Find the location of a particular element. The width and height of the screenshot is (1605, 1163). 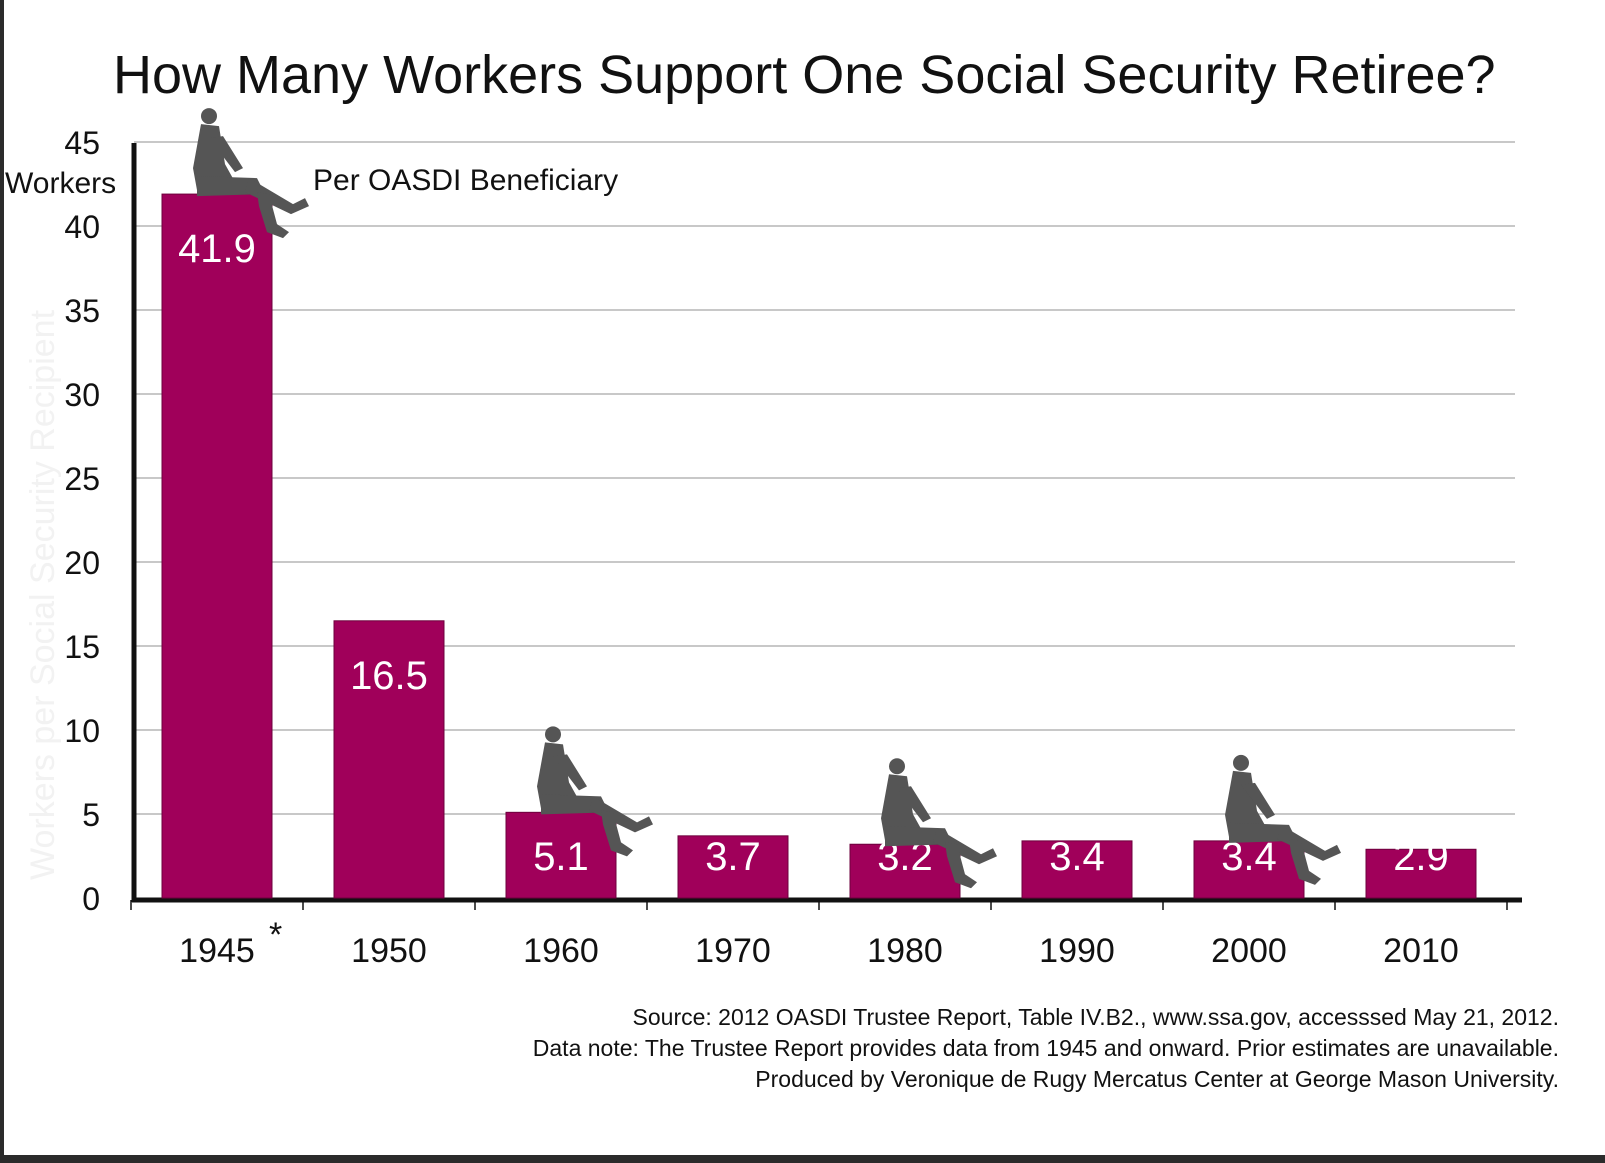

x-tick-label-2000: 2000 is located at coordinates (1249, 951).